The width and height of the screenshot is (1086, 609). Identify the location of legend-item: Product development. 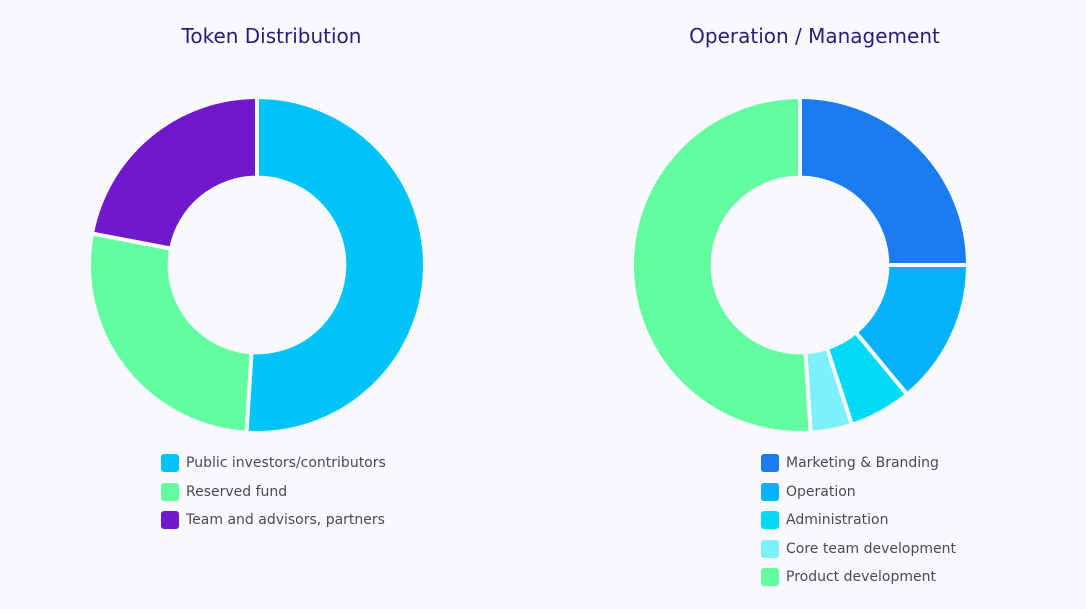
(858, 577).